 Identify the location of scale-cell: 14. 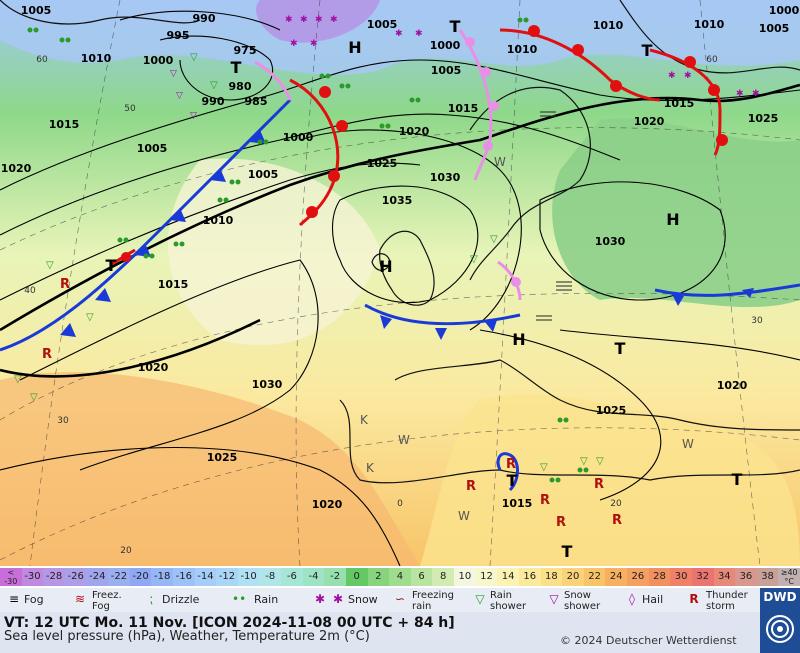
(508, 577).